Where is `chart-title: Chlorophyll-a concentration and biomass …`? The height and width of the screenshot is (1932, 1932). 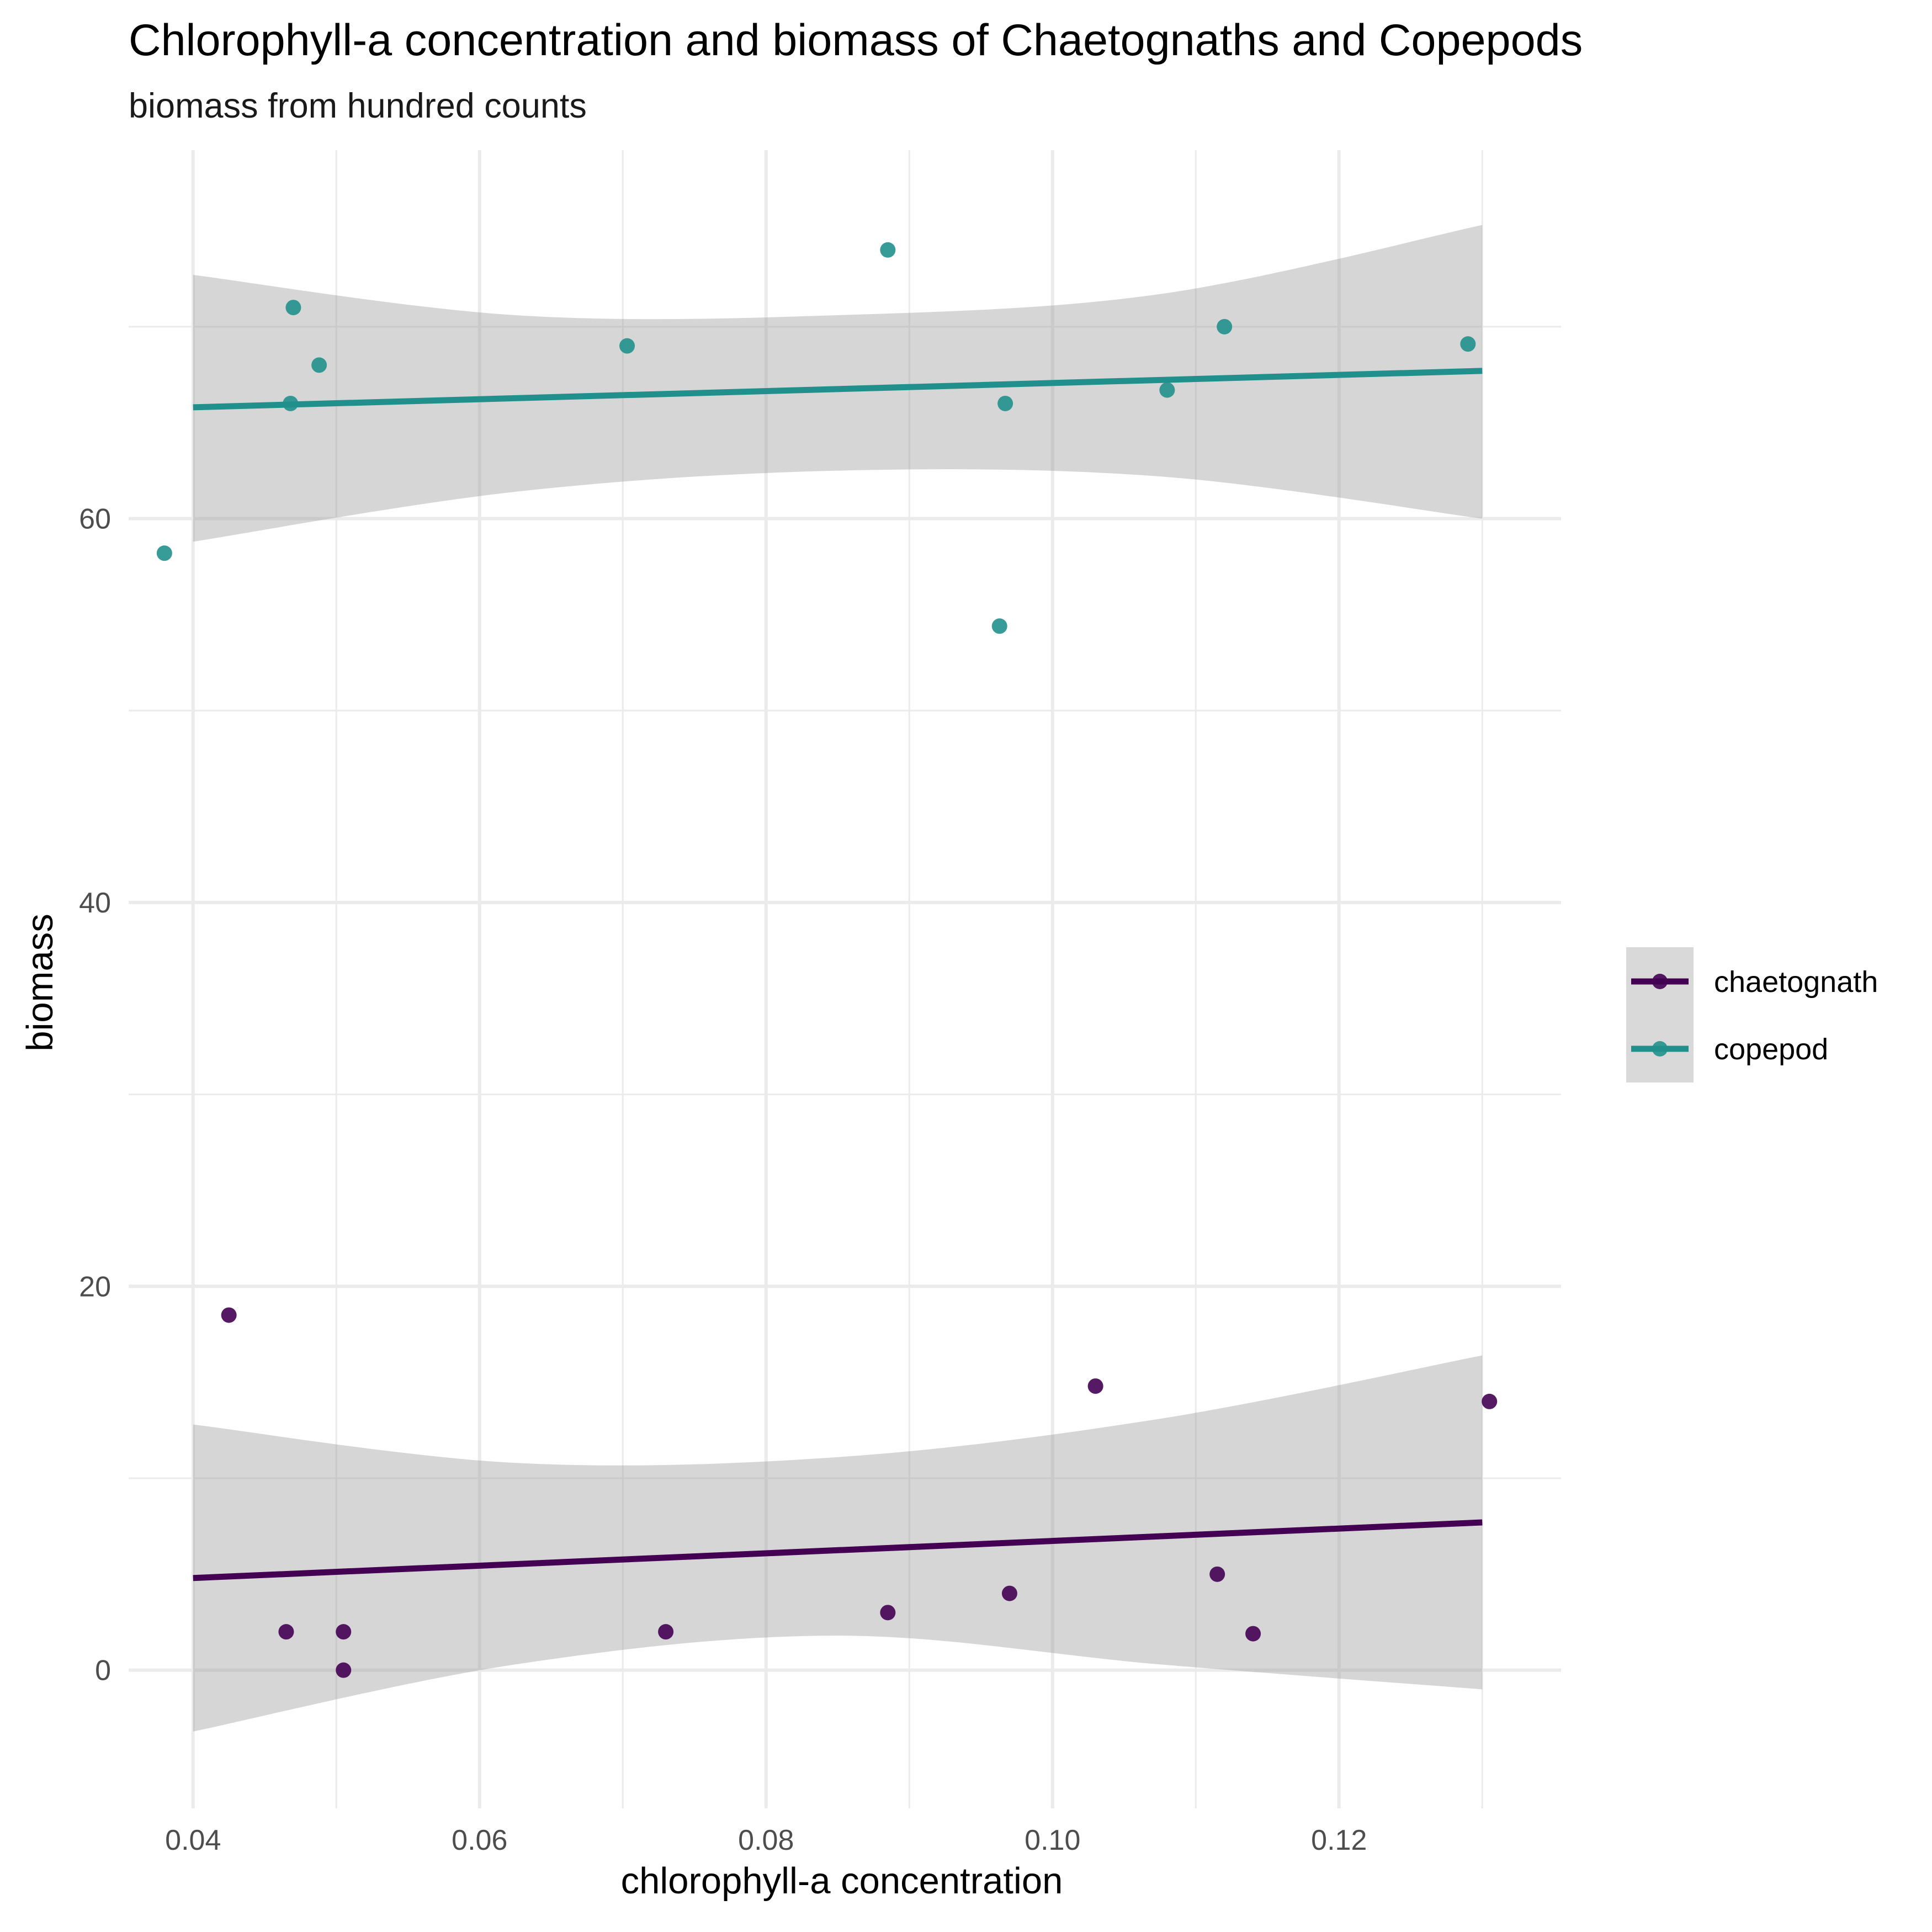 chart-title: Chlorophyll-a concentration and biomass … is located at coordinates (856, 40).